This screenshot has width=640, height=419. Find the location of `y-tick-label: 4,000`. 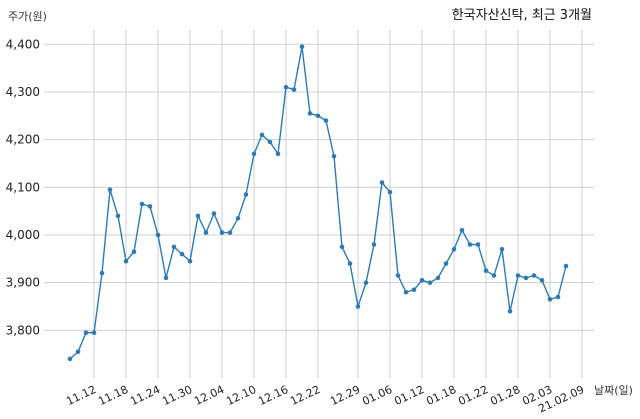

y-tick-label: 4,000 is located at coordinates (23, 235).